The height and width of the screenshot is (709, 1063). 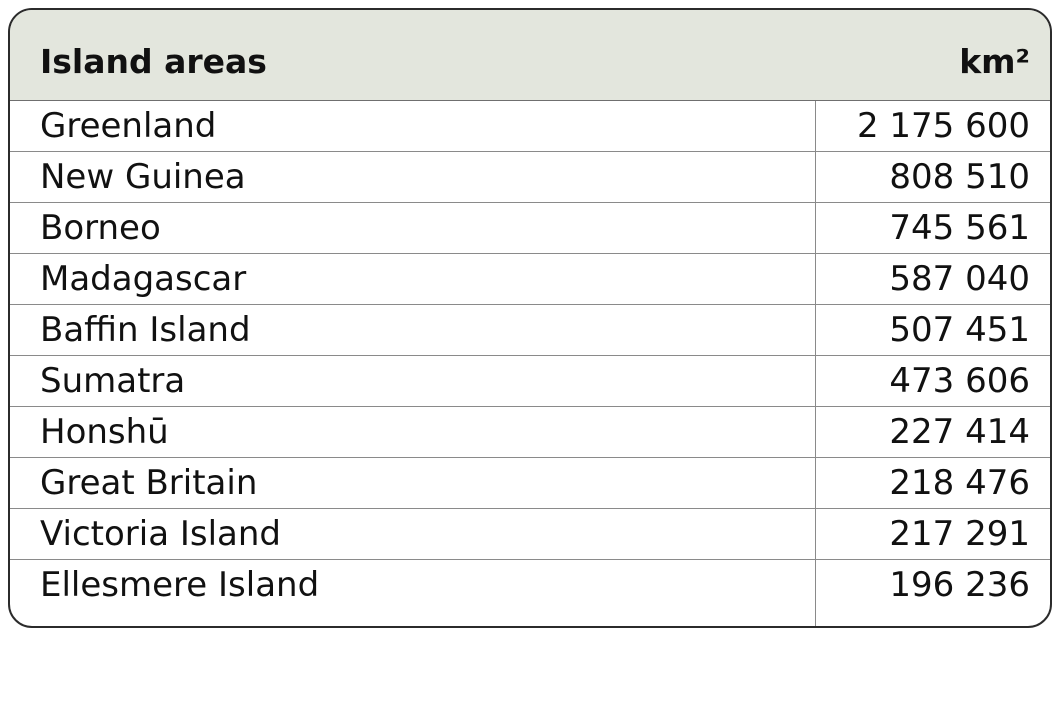 What do you see at coordinates (943, 126) in the screenshot?
I see `island-area-cell: 2 175 600` at bounding box center [943, 126].